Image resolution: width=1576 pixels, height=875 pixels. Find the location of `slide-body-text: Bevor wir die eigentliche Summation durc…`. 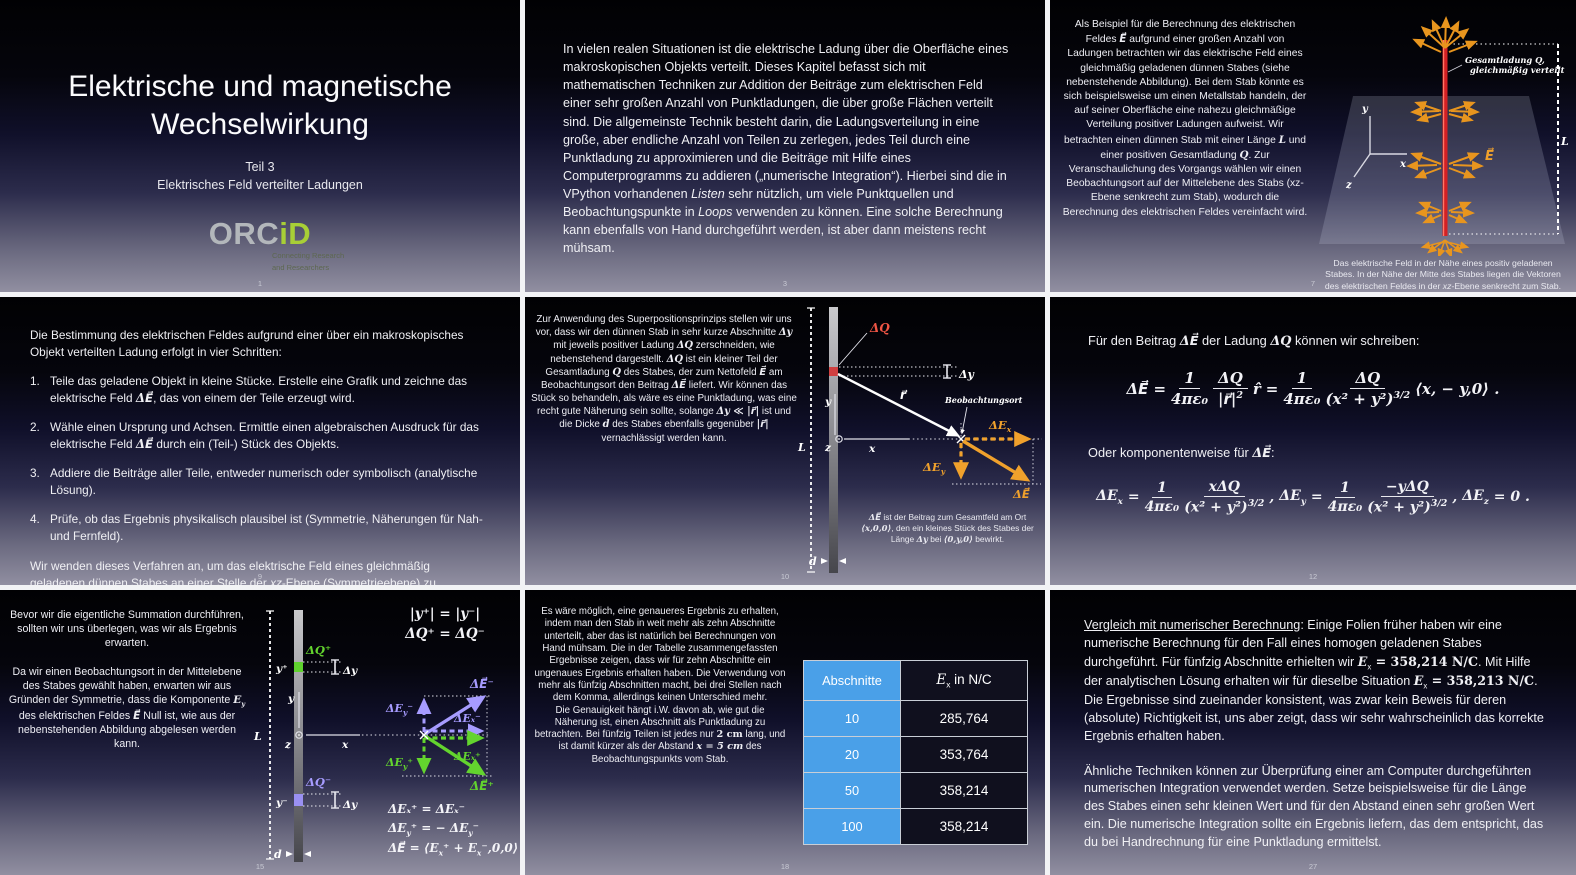

slide-body-text: Bevor wir die eigentliche Summation durc… is located at coordinates (127, 680).